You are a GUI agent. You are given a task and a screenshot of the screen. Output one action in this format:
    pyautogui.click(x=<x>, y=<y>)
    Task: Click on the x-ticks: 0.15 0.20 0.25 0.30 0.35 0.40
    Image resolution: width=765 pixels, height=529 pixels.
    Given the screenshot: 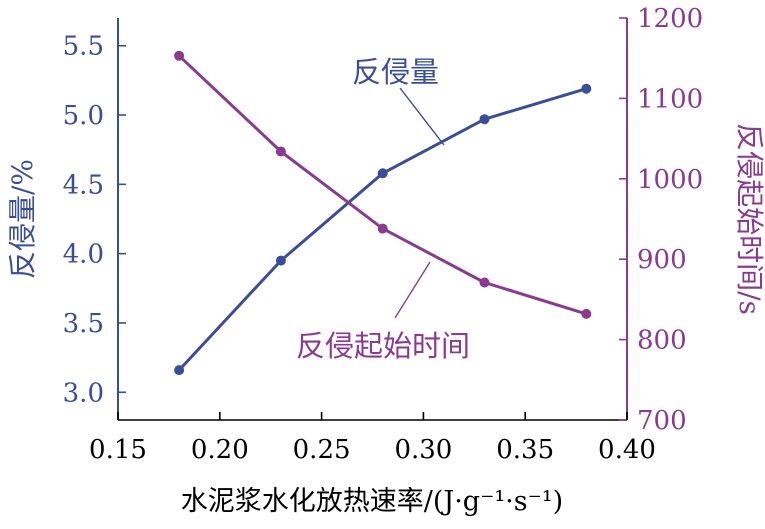 What is the action you would take?
    pyautogui.click(x=372, y=438)
    